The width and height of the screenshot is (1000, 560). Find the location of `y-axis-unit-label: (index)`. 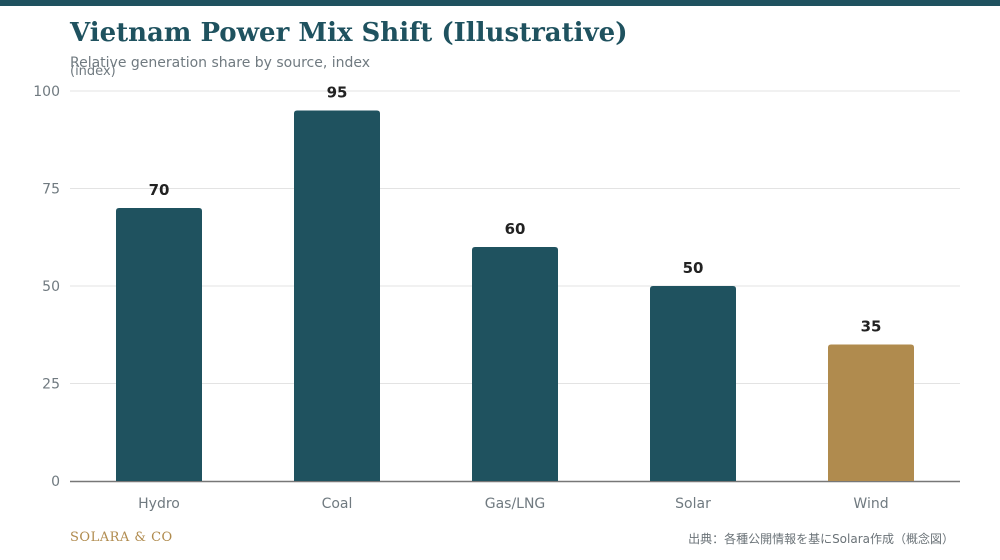

y-axis-unit-label: (index) is located at coordinates (93, 71).